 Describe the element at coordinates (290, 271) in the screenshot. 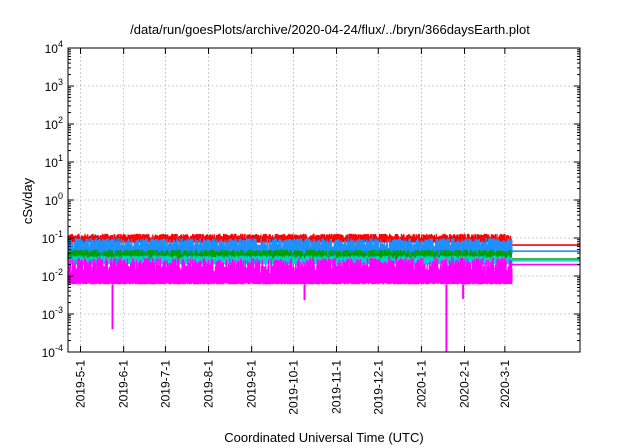

I see `series-line` at that location.